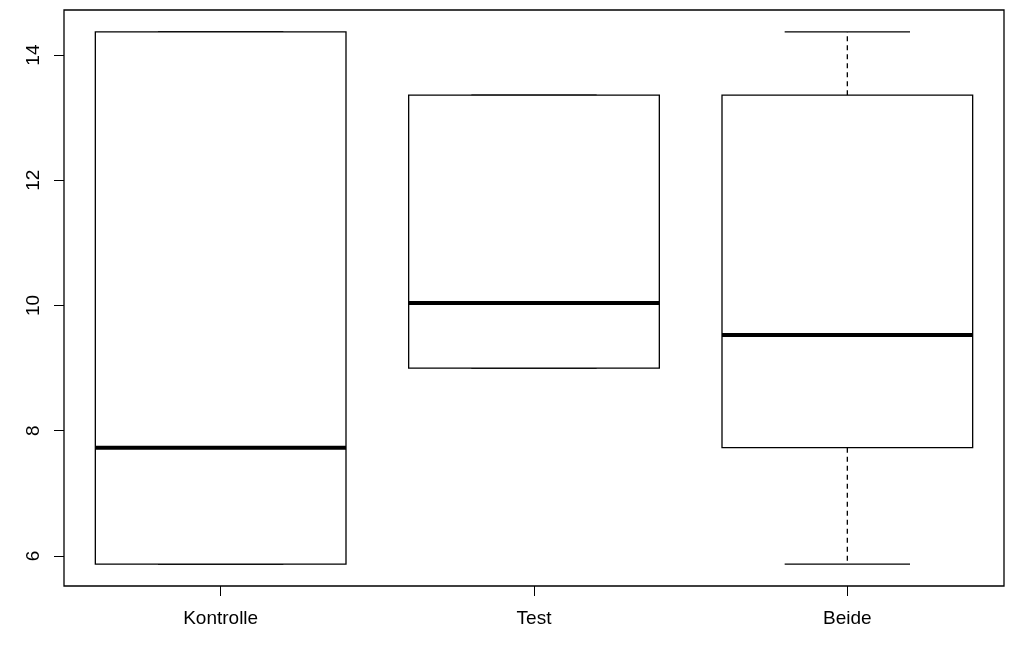 This screenshot has width=1016, height=645. Describe the element at coordinates (32, 556) in the screenshot. I see `y-tick-label: 6` at that location.